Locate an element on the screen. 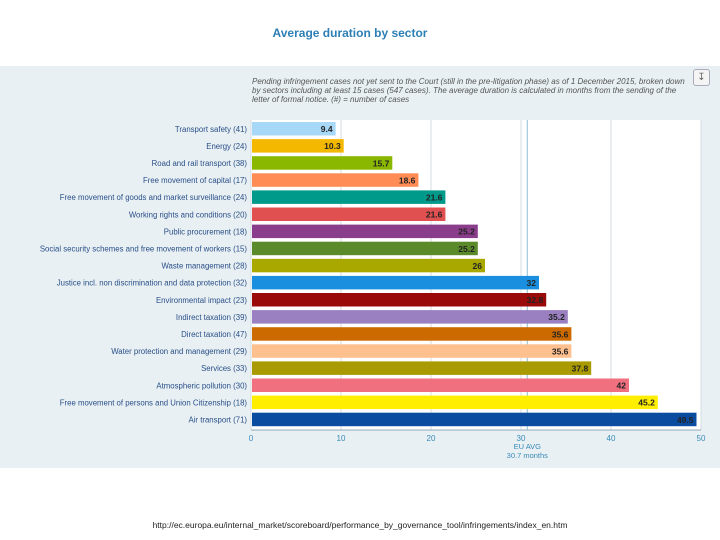  category-label: Services (33) is located at coordinates (224, 368).